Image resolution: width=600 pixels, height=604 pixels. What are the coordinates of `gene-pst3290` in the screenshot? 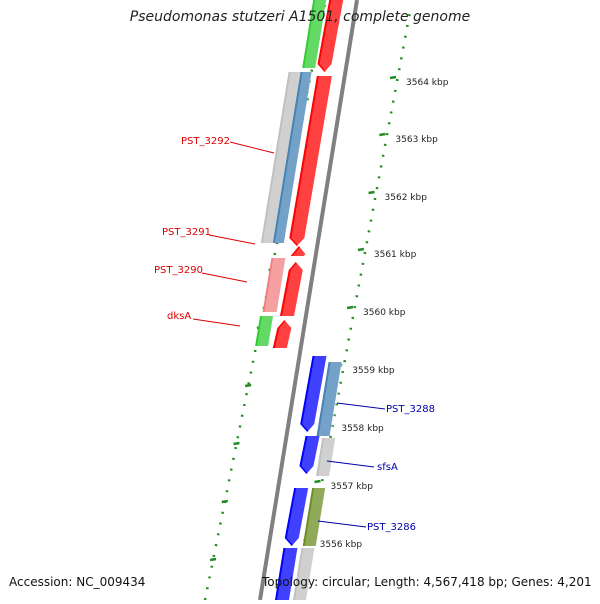 It's located at (274, 285).